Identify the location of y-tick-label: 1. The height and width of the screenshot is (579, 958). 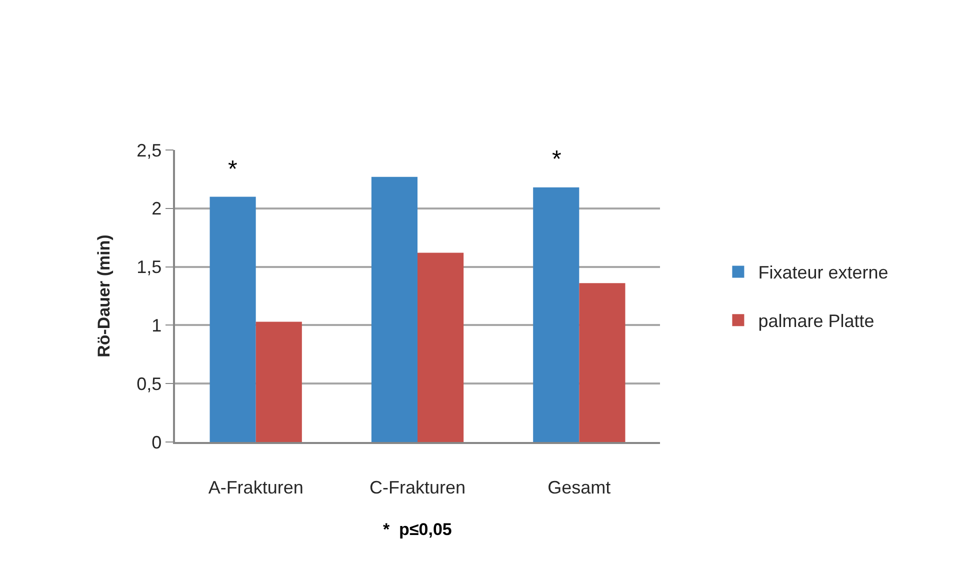
(157, 326).